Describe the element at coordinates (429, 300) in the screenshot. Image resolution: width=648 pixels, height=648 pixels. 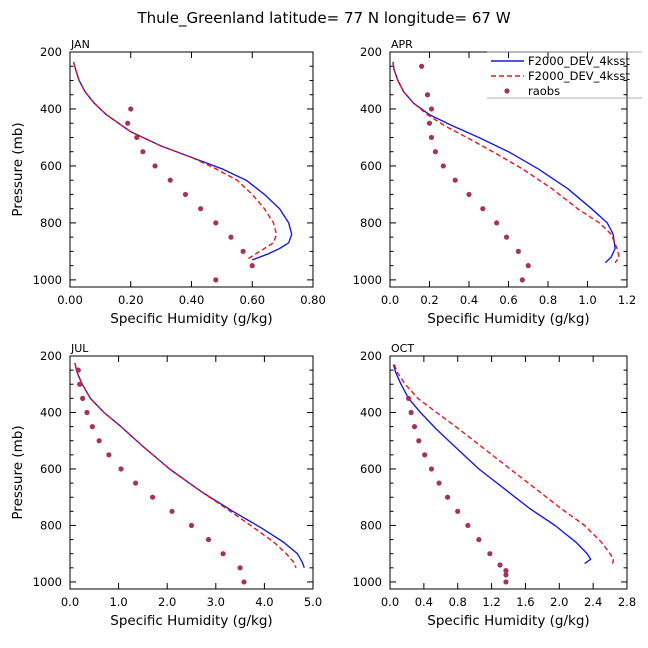
I see `x-tick-label: 0.2` at that location.